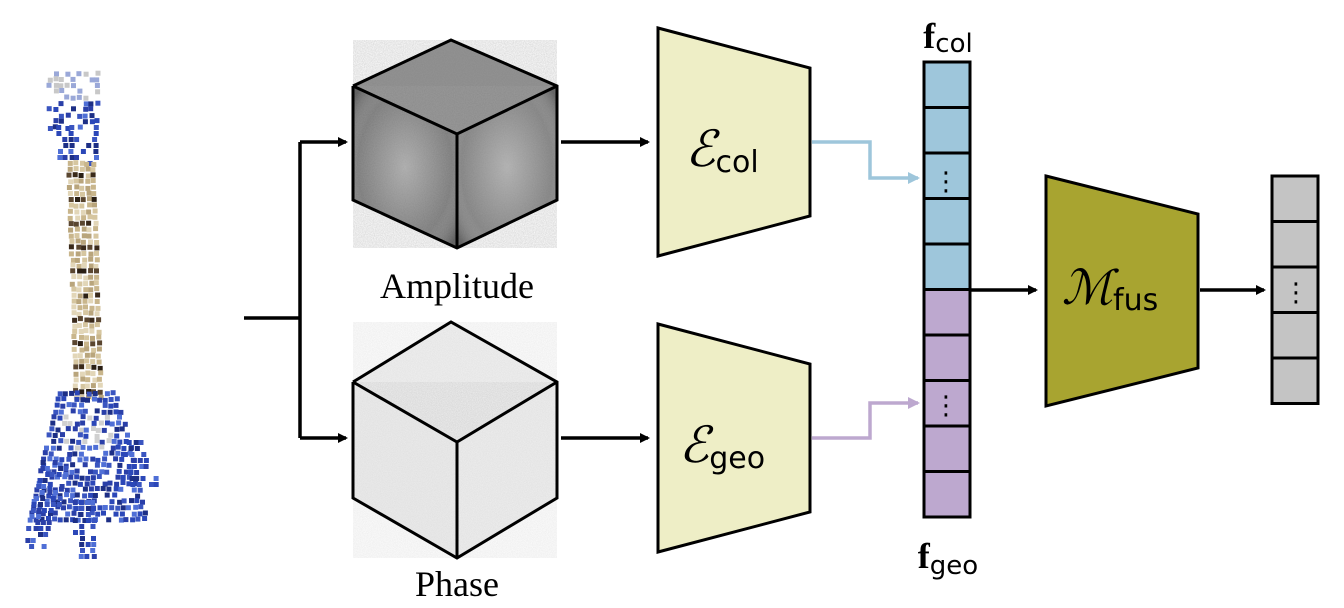 This screenshot has height=608, width=1344. I want to click on output-vector, so click(1295, 289).